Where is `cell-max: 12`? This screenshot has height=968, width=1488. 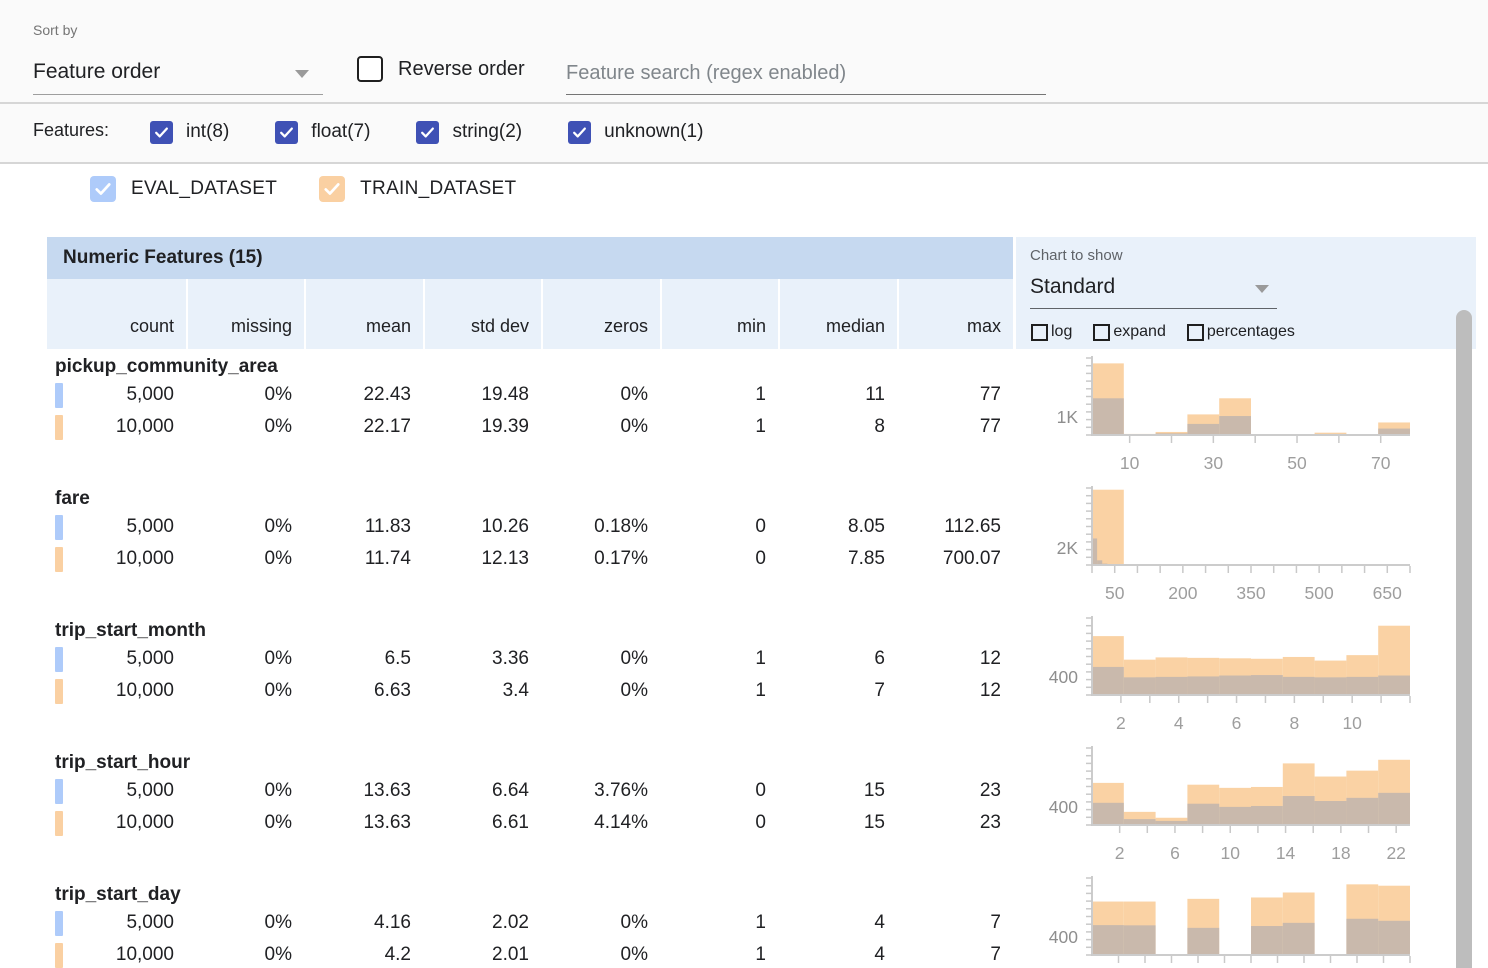
cell-max: 12 is located at coordinates (990, 658).